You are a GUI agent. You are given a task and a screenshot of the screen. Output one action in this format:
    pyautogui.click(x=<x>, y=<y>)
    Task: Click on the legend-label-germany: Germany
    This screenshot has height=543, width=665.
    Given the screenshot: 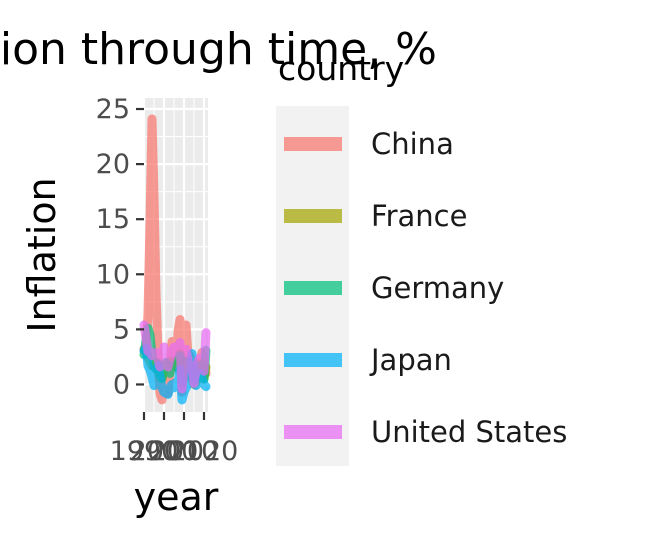 What is the action you would take?
    pyautogui.click(x=437, y=288)
    